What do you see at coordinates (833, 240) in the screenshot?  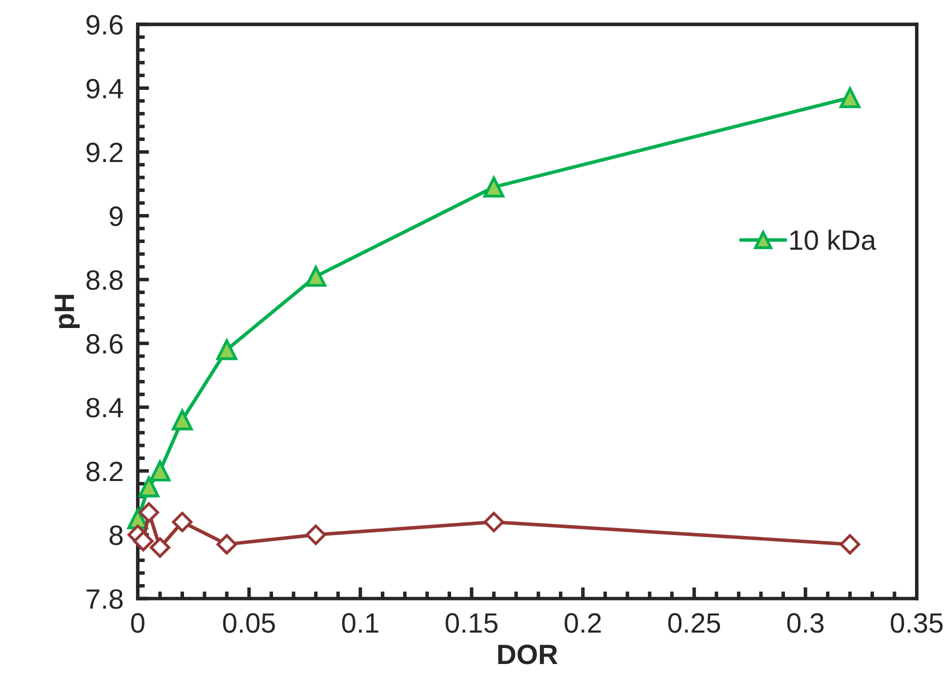 I see `legend-label: 10 kDa` at bounding box center [833, 240].